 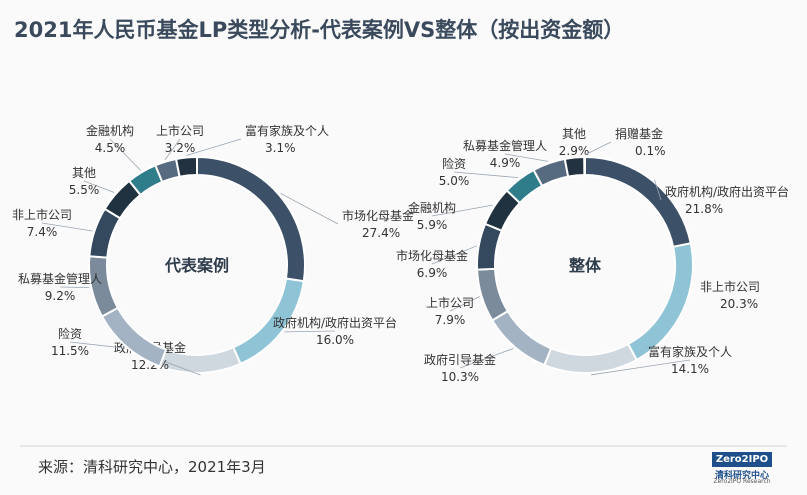 I want to click on slice-value-label: 5.0%, so click(x=454, y=181).